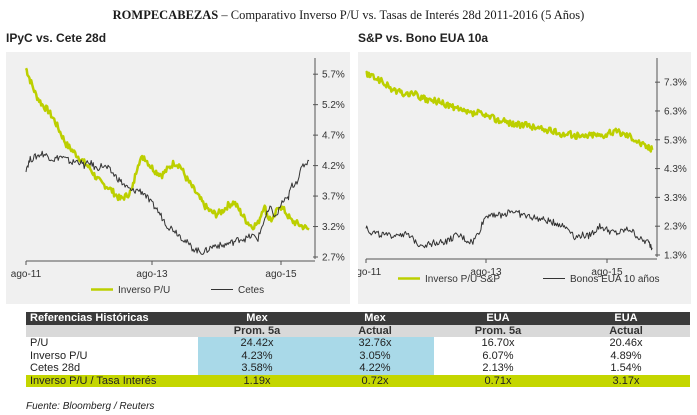 Image resolution: width=697 pixels, height=415 pixels. I want to click on y-tick-label: 5.2%, so click(333, 105).